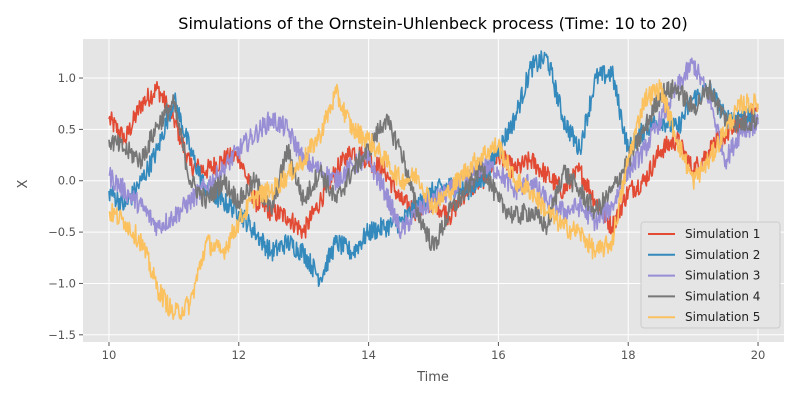 Image resolution: width=800 pixels, height=400 pixels. Describe the element at coordinates (109, 355) in the screenshot. I see `x-tick-label: 10` at that location.